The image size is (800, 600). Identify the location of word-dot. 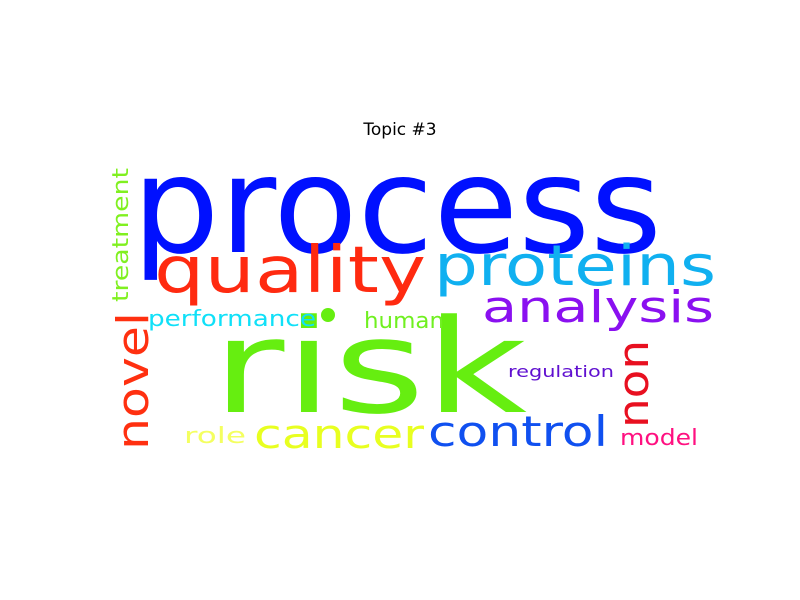
(328, 315).